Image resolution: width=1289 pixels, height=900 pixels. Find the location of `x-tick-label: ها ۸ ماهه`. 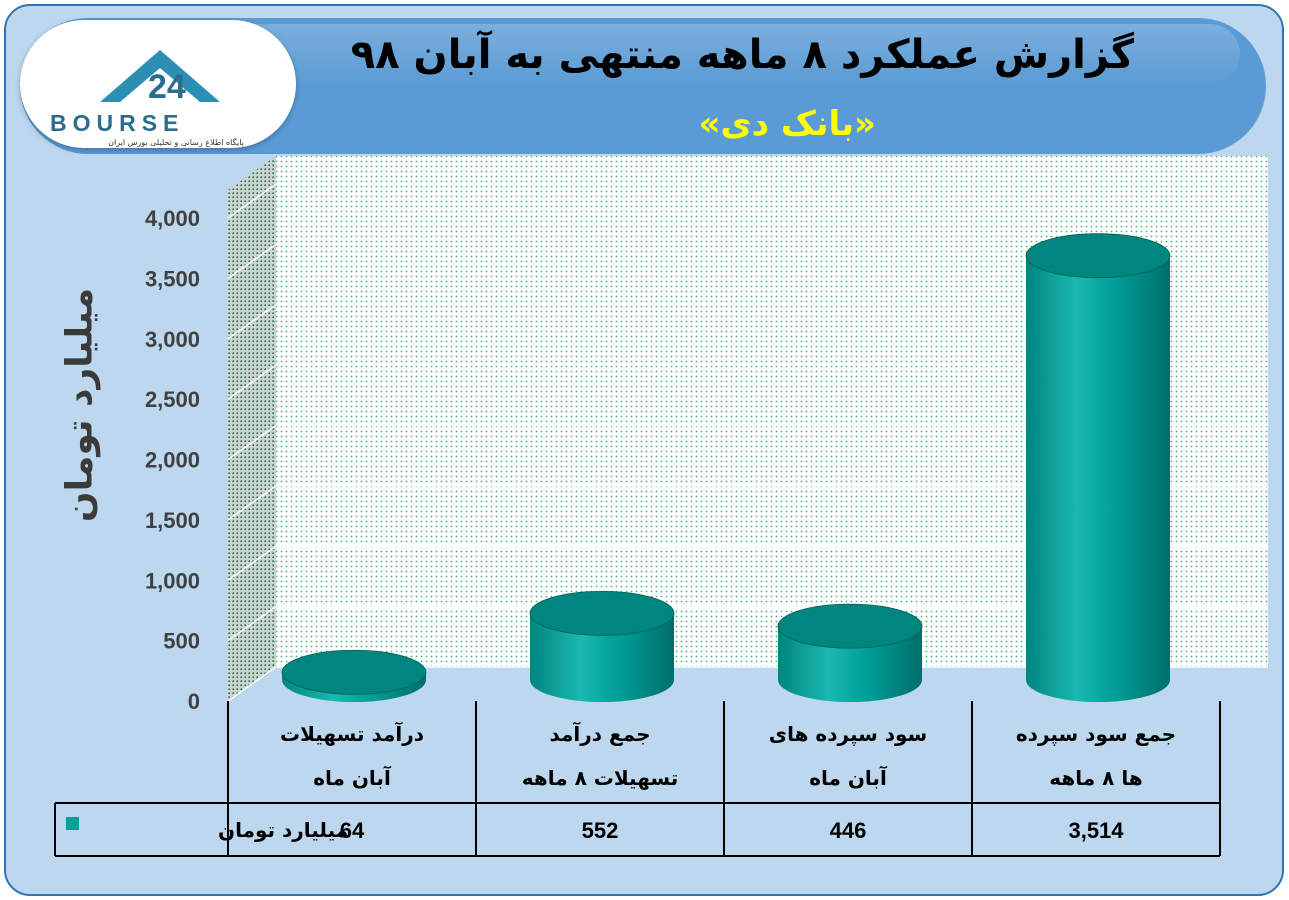

x-tick-label: ها ۸ ماهه is located at coordinates (1095, 778).